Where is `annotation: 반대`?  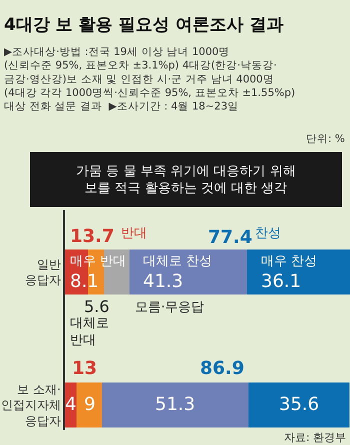
annotation: 반대 is located at coordinates (134, 233).